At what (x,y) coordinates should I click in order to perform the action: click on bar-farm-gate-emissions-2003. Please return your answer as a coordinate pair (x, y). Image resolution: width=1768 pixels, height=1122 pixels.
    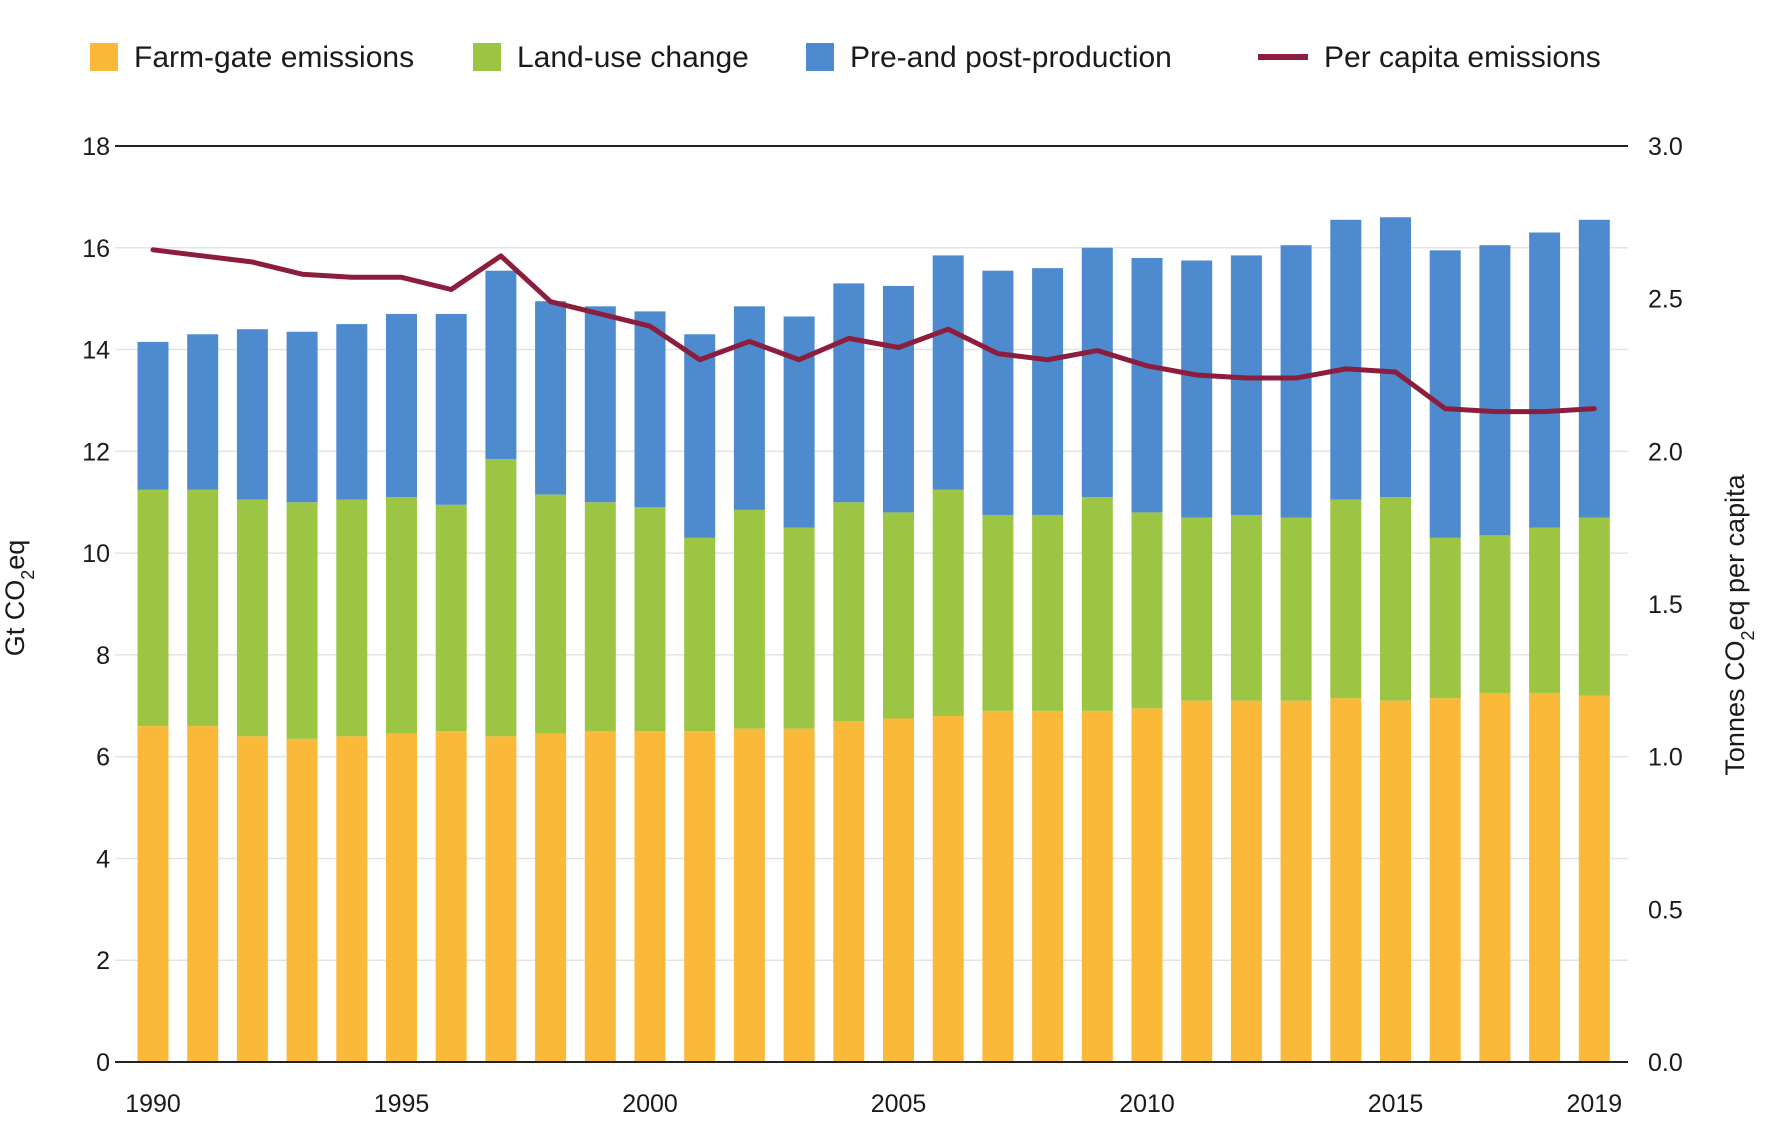
    Looking at the image, I should click on (799, 895).